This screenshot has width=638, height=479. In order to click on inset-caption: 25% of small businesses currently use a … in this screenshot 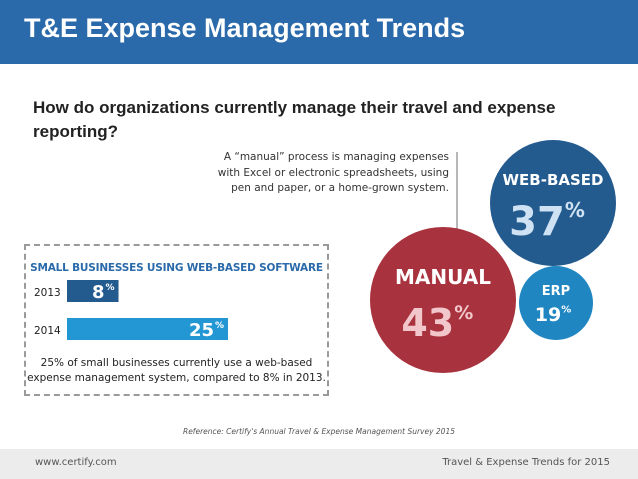, I will do `click(176, 371)`.